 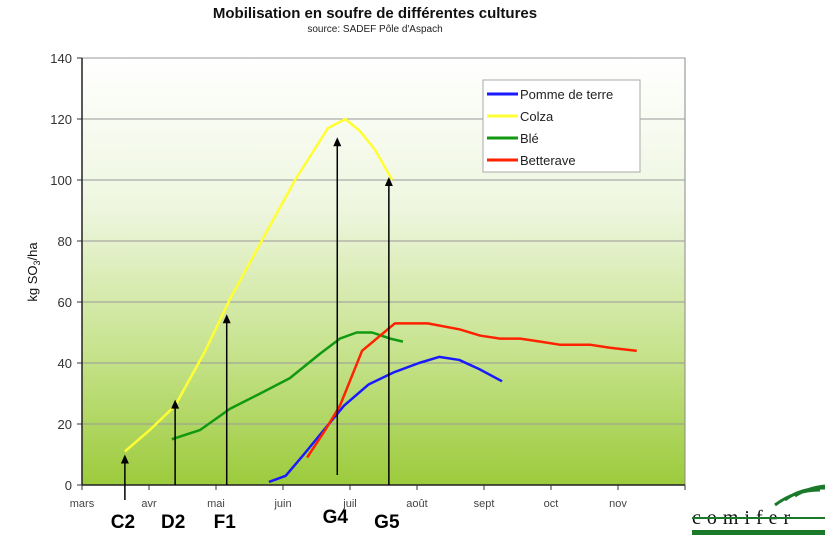 I want to click on legend-label: Pomme de terre, so click(x=566, y=94).